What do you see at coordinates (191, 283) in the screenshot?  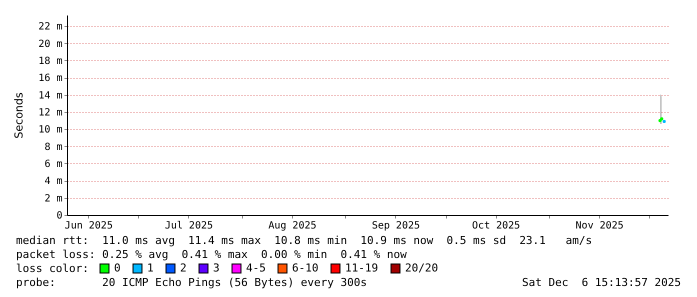 I see `text: probe: 20 ICMP Echo Pings (56 Bytes) every 300s` at bounding box center [191, 283].